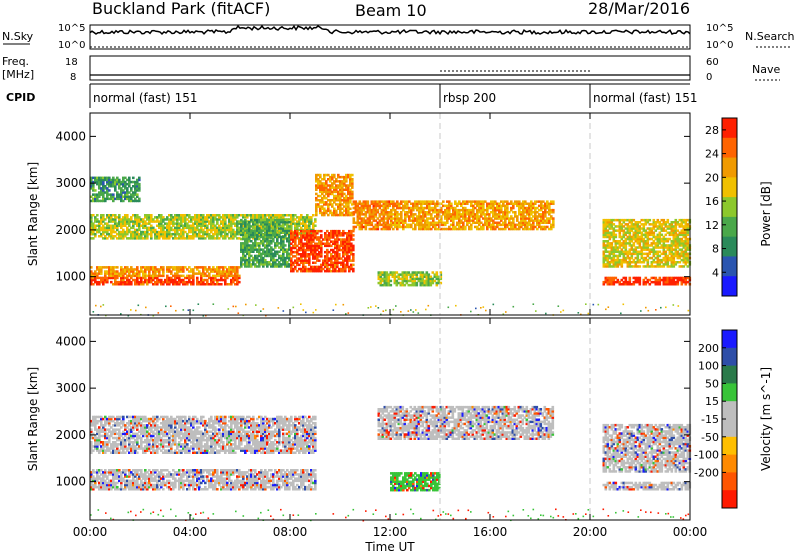  Describe the element at coordinates (18, 36) in the screenshot. I see `nsky-label: N.Sky` at that location.